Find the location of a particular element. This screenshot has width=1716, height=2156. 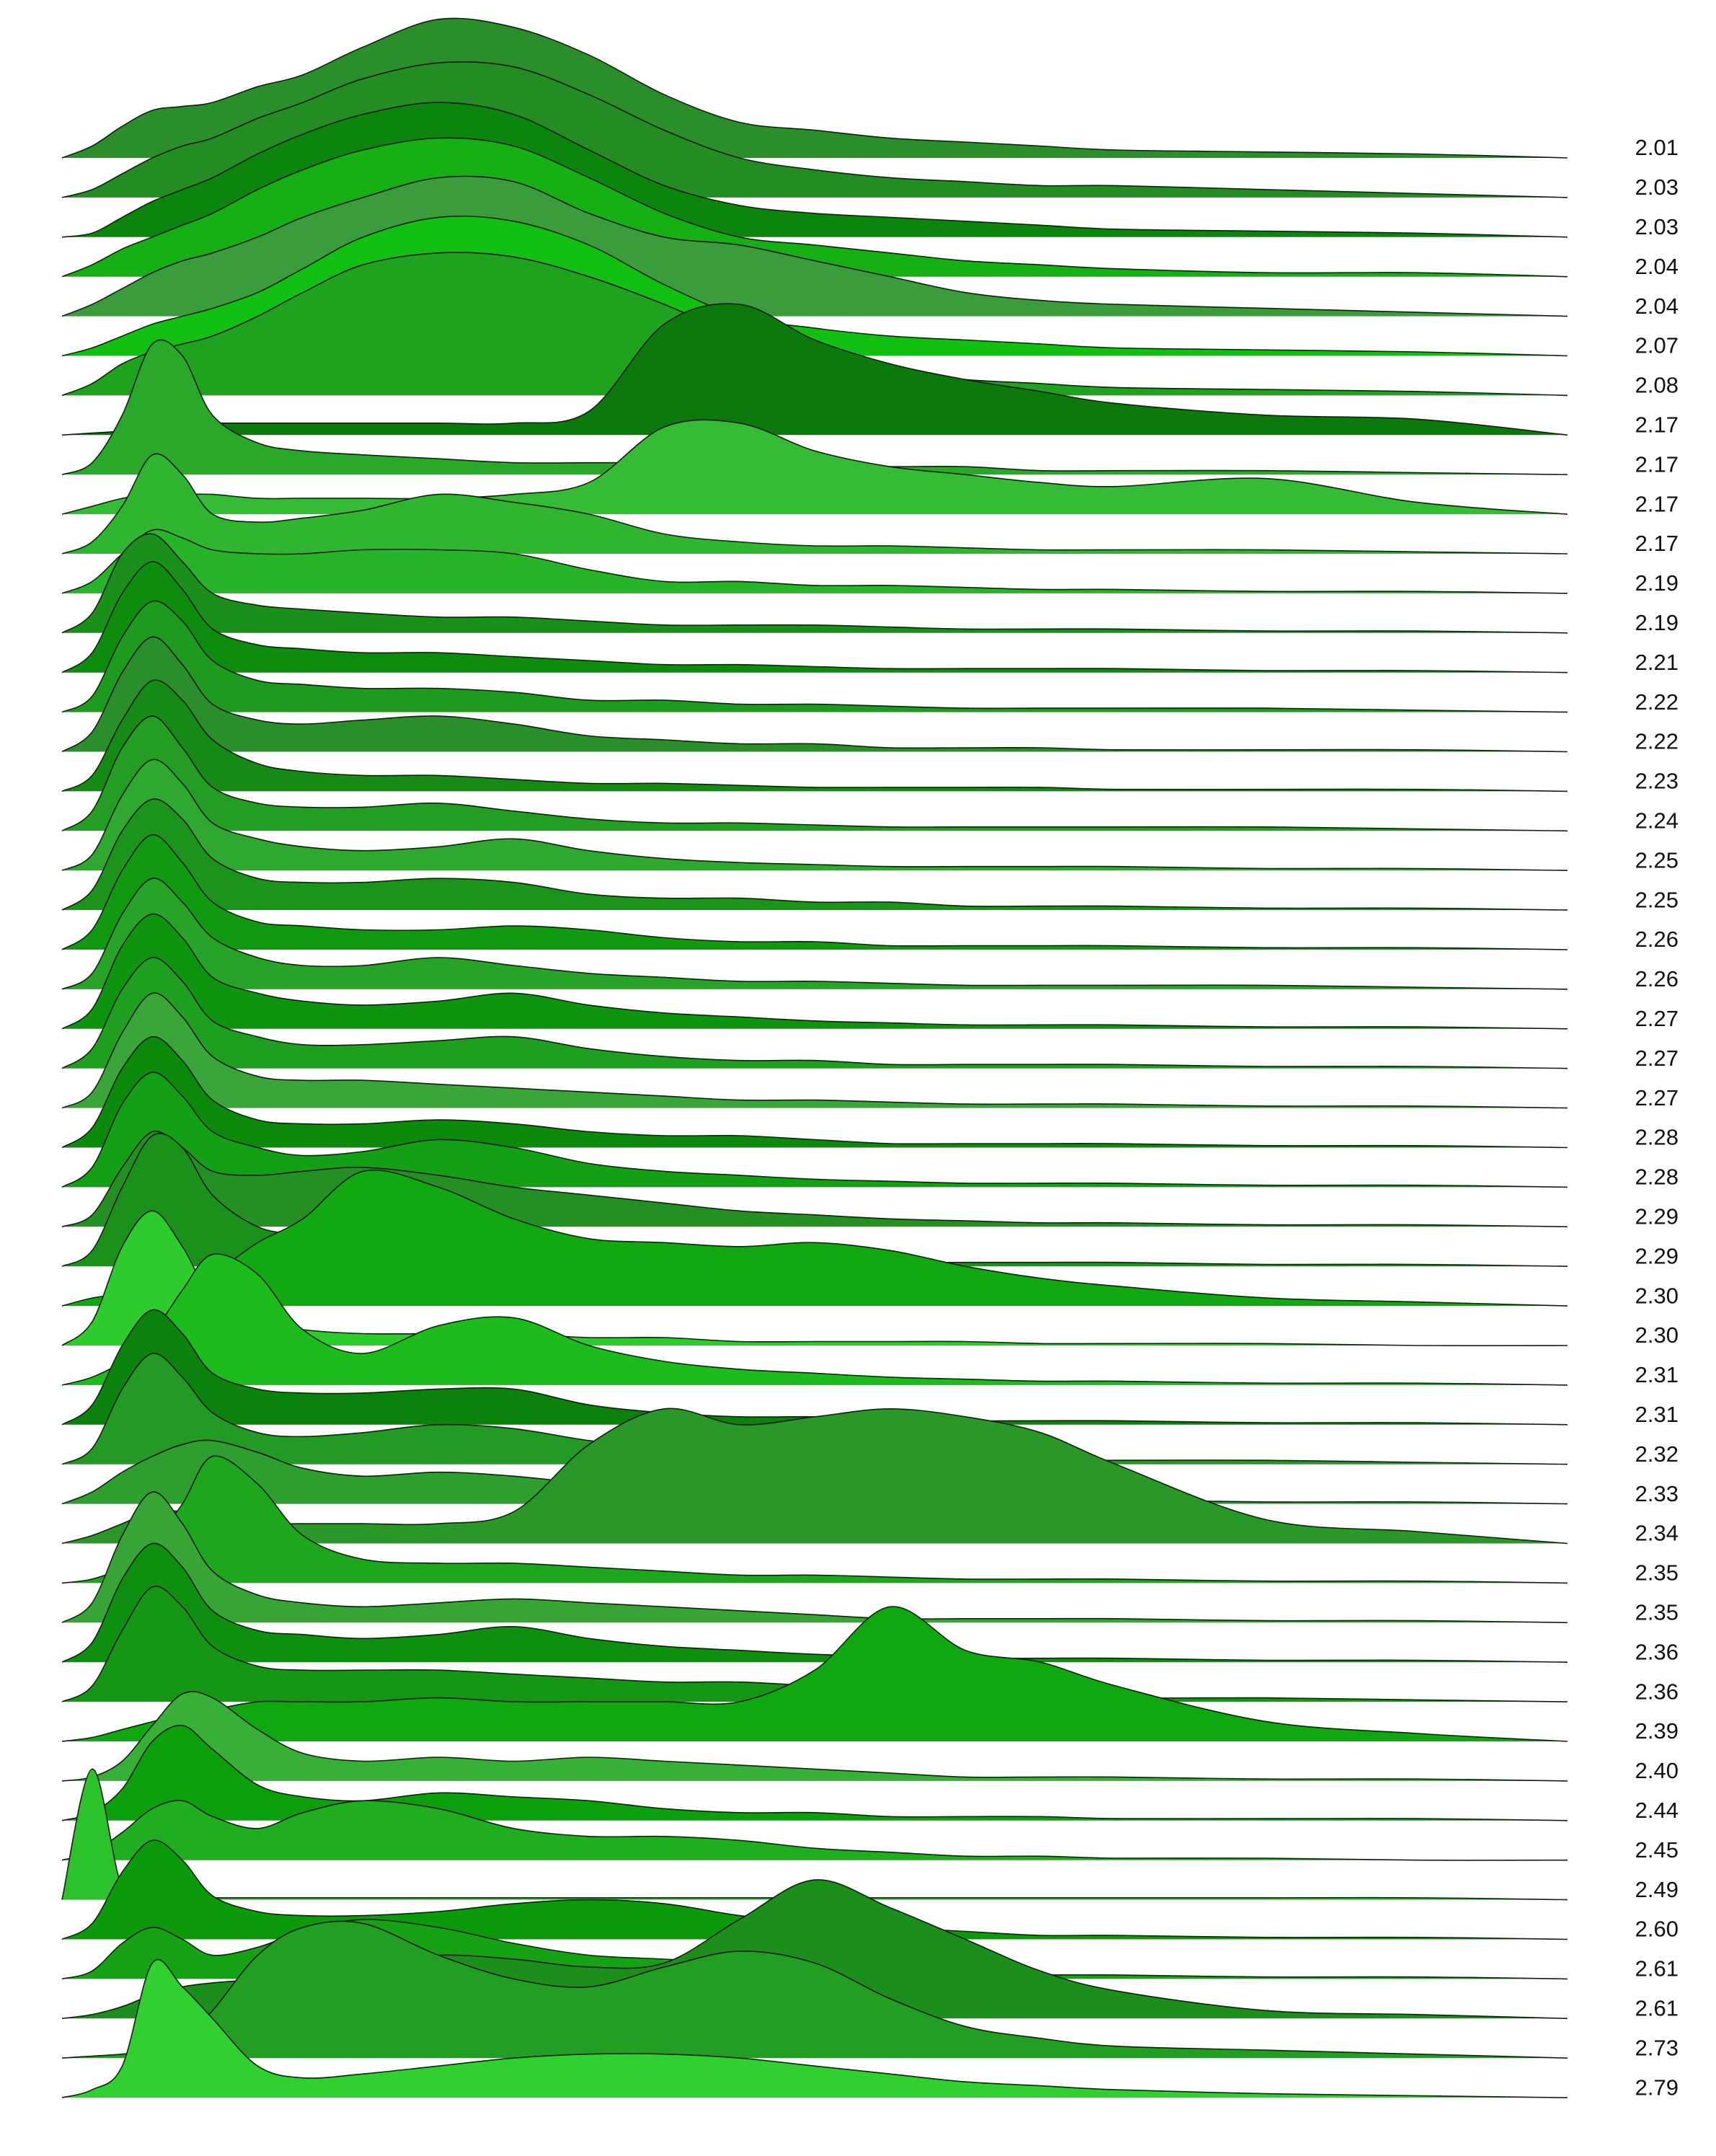

ridge-label: 2.40 is located at coordinates (1657, 1770).